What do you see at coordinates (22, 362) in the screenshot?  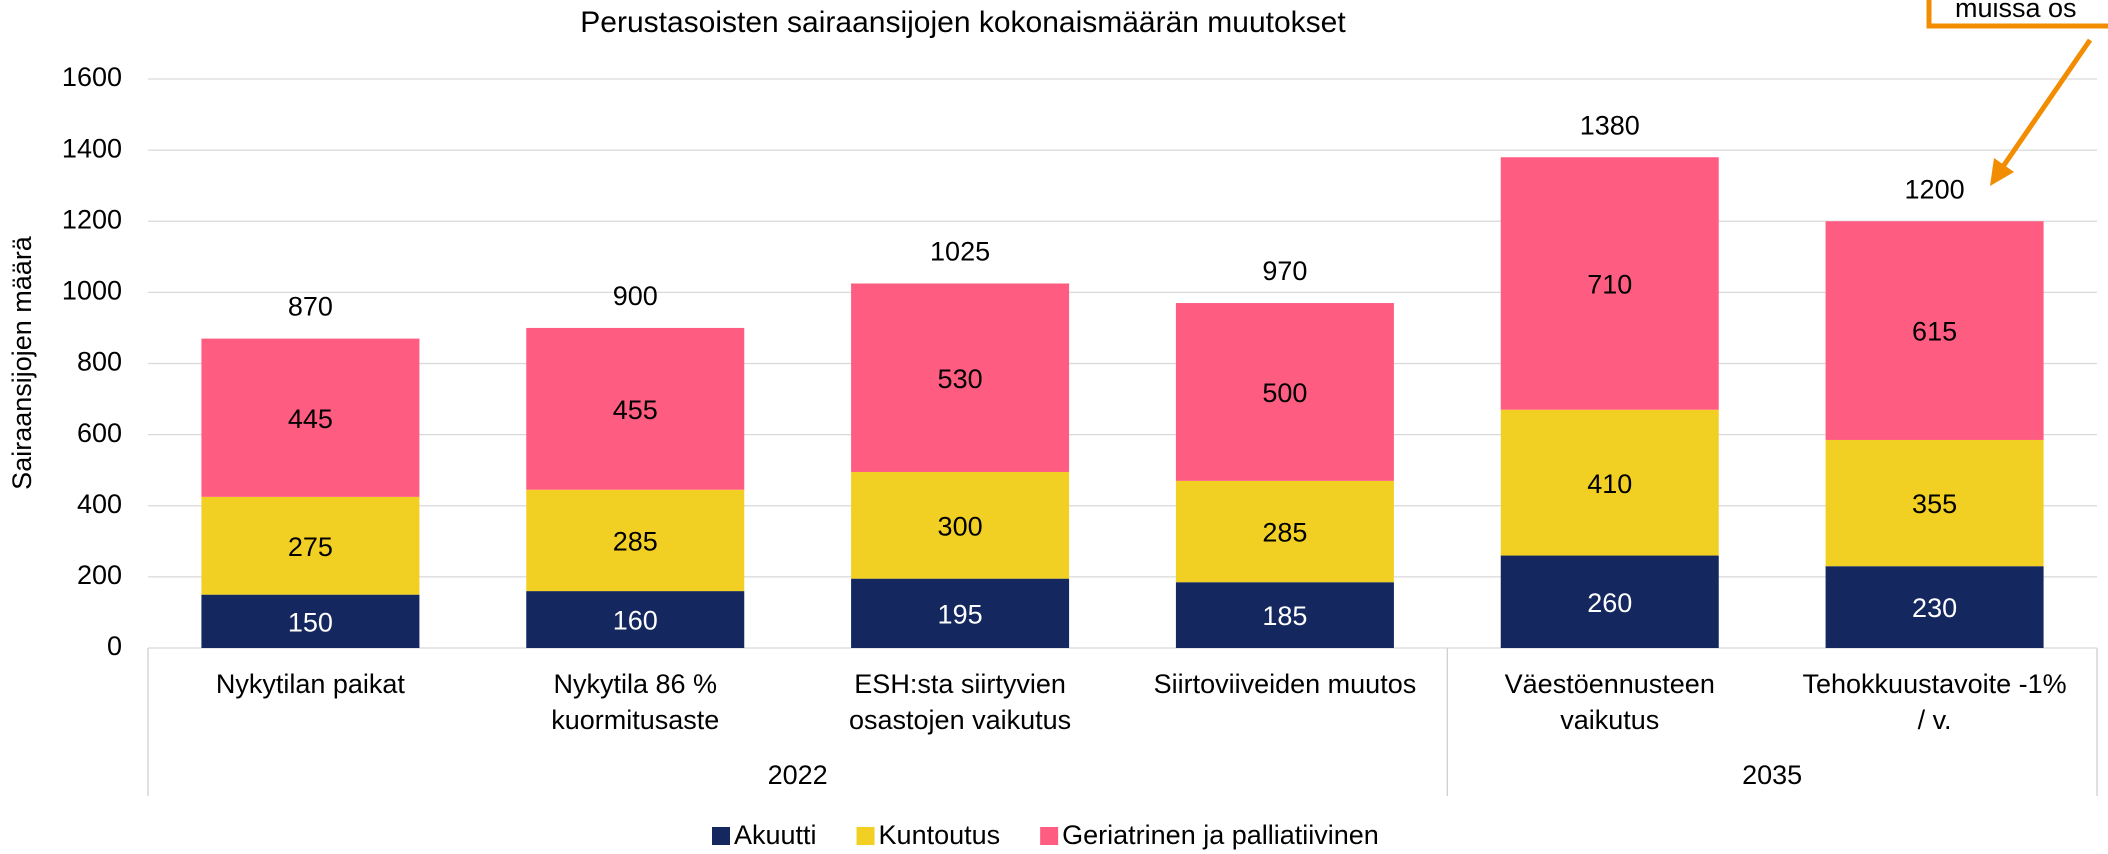 I see `y-axis-label: Sairaansijojen määrä` at bounding box center [22, 362].